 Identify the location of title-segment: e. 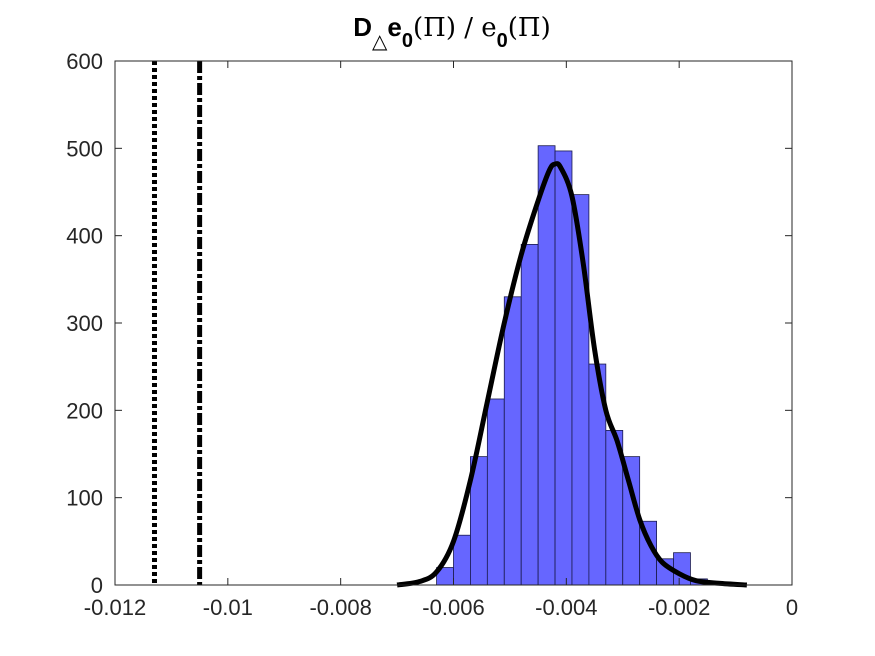
(394, 27).